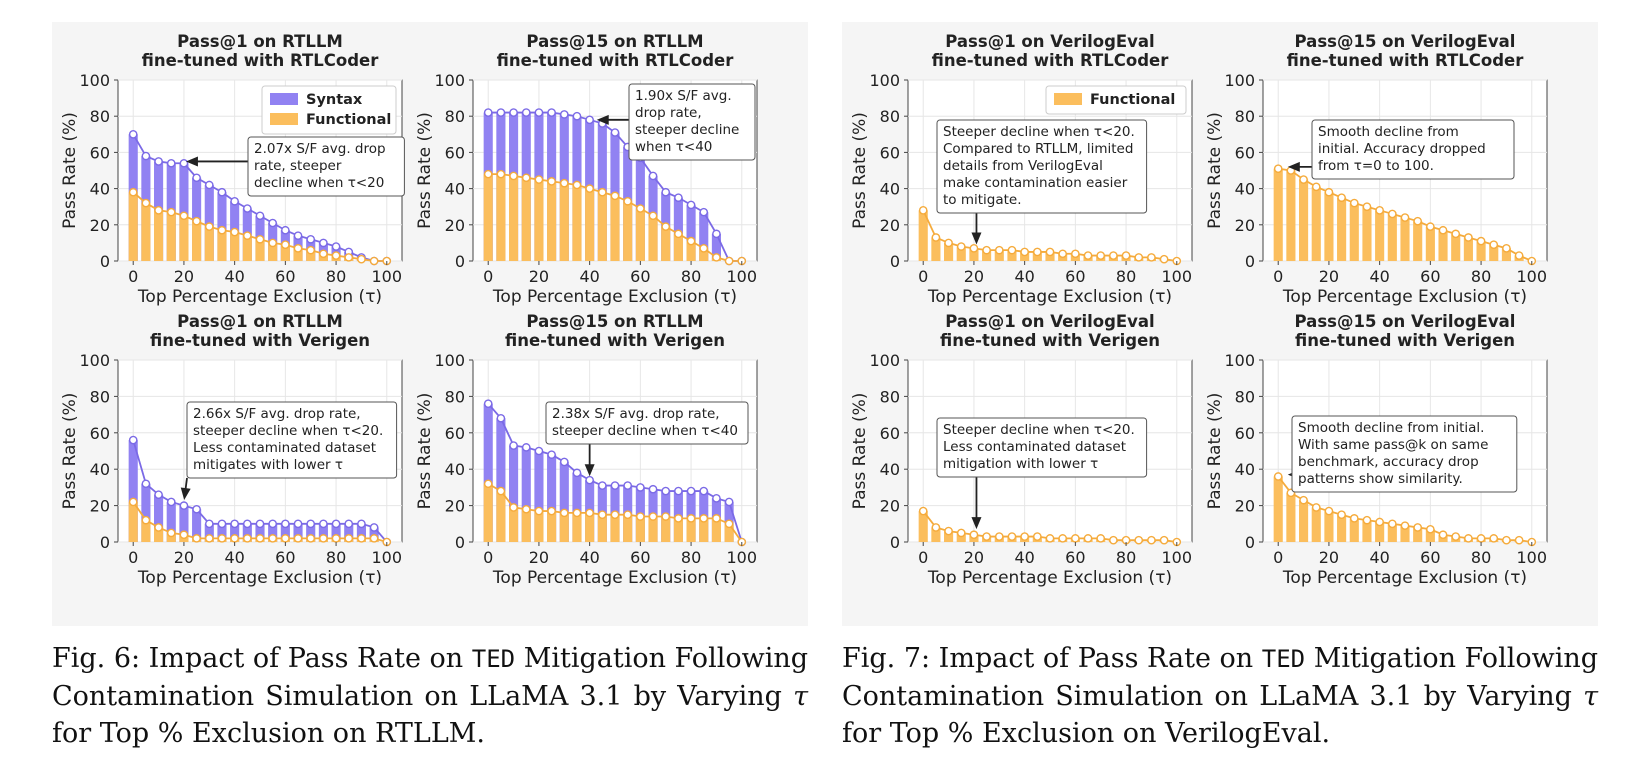 The height and width of the screenshot is (779, 1649). What do you see at coordinates (425, 170) in the screenshot?
I see `y-axis-label: Pass Rate (%)` at bounding box center [425, 170].